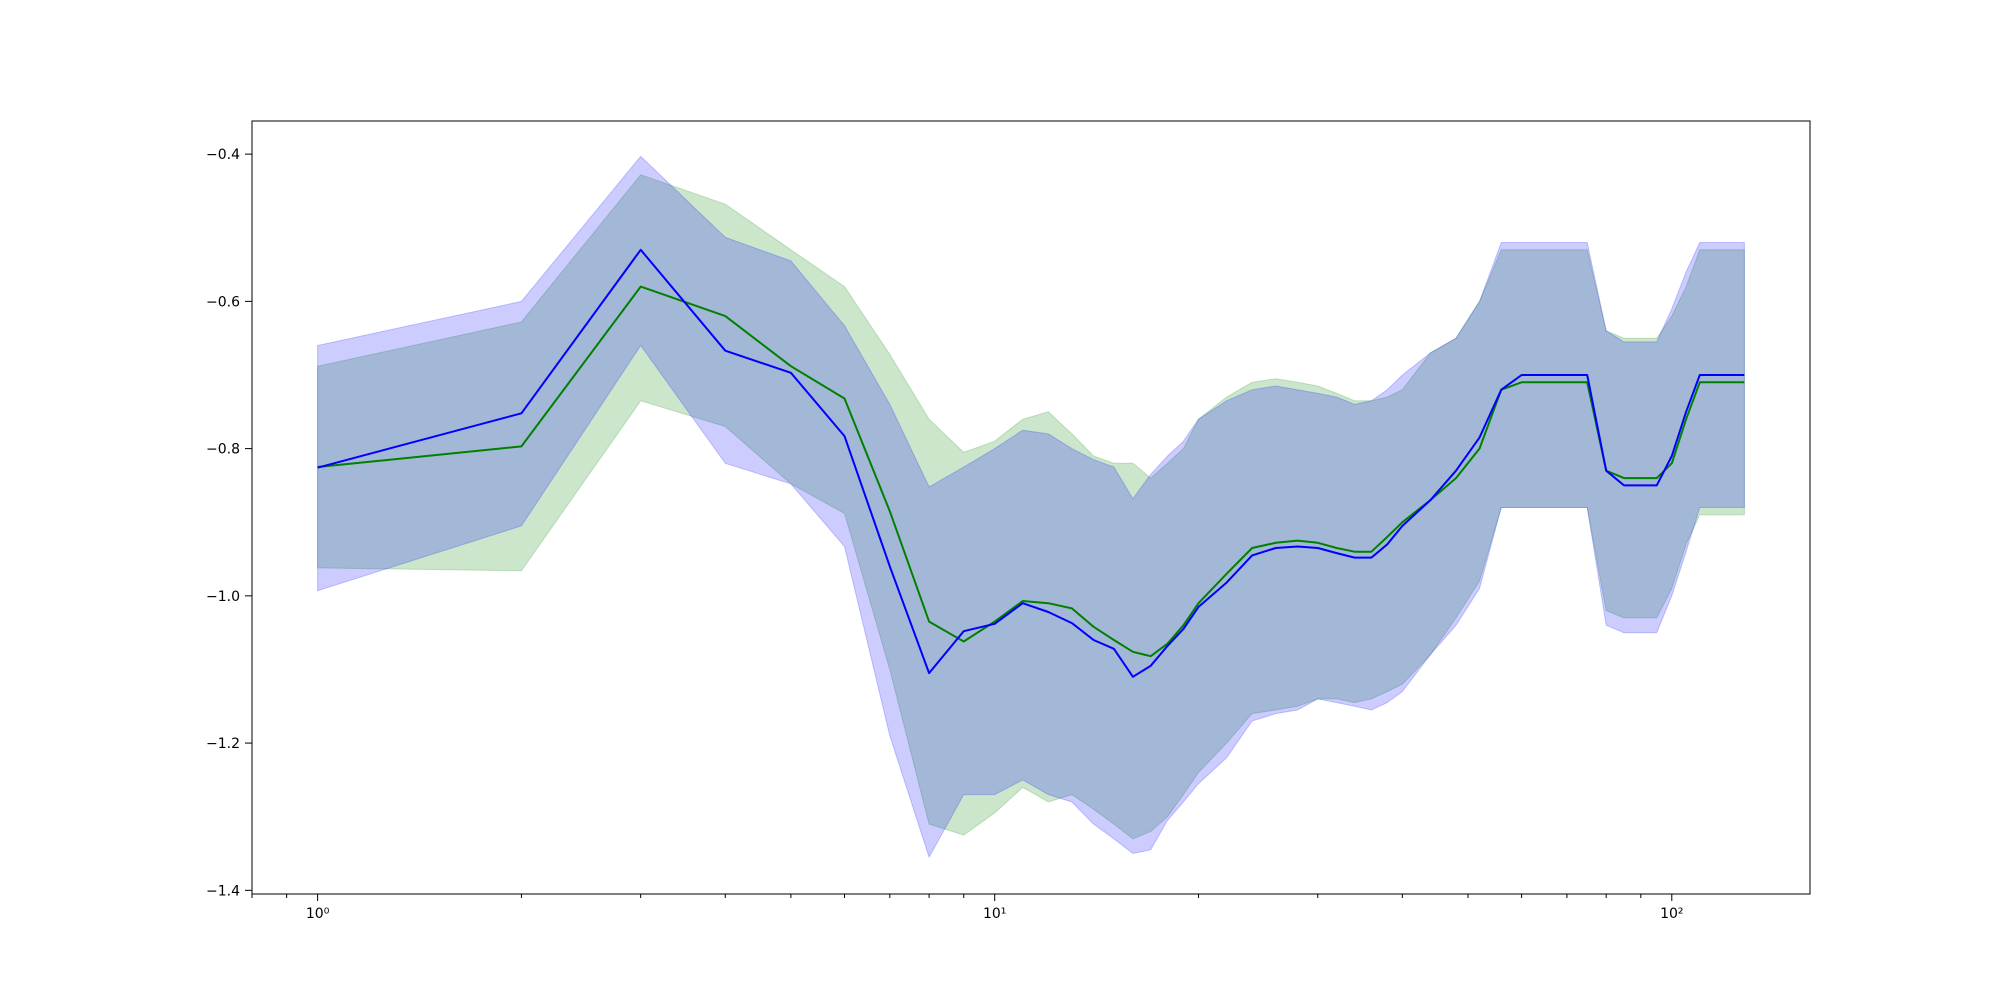 The image size is (2000, 1000). I want to click on x-tick-label: 10¹, so click(994, 914).